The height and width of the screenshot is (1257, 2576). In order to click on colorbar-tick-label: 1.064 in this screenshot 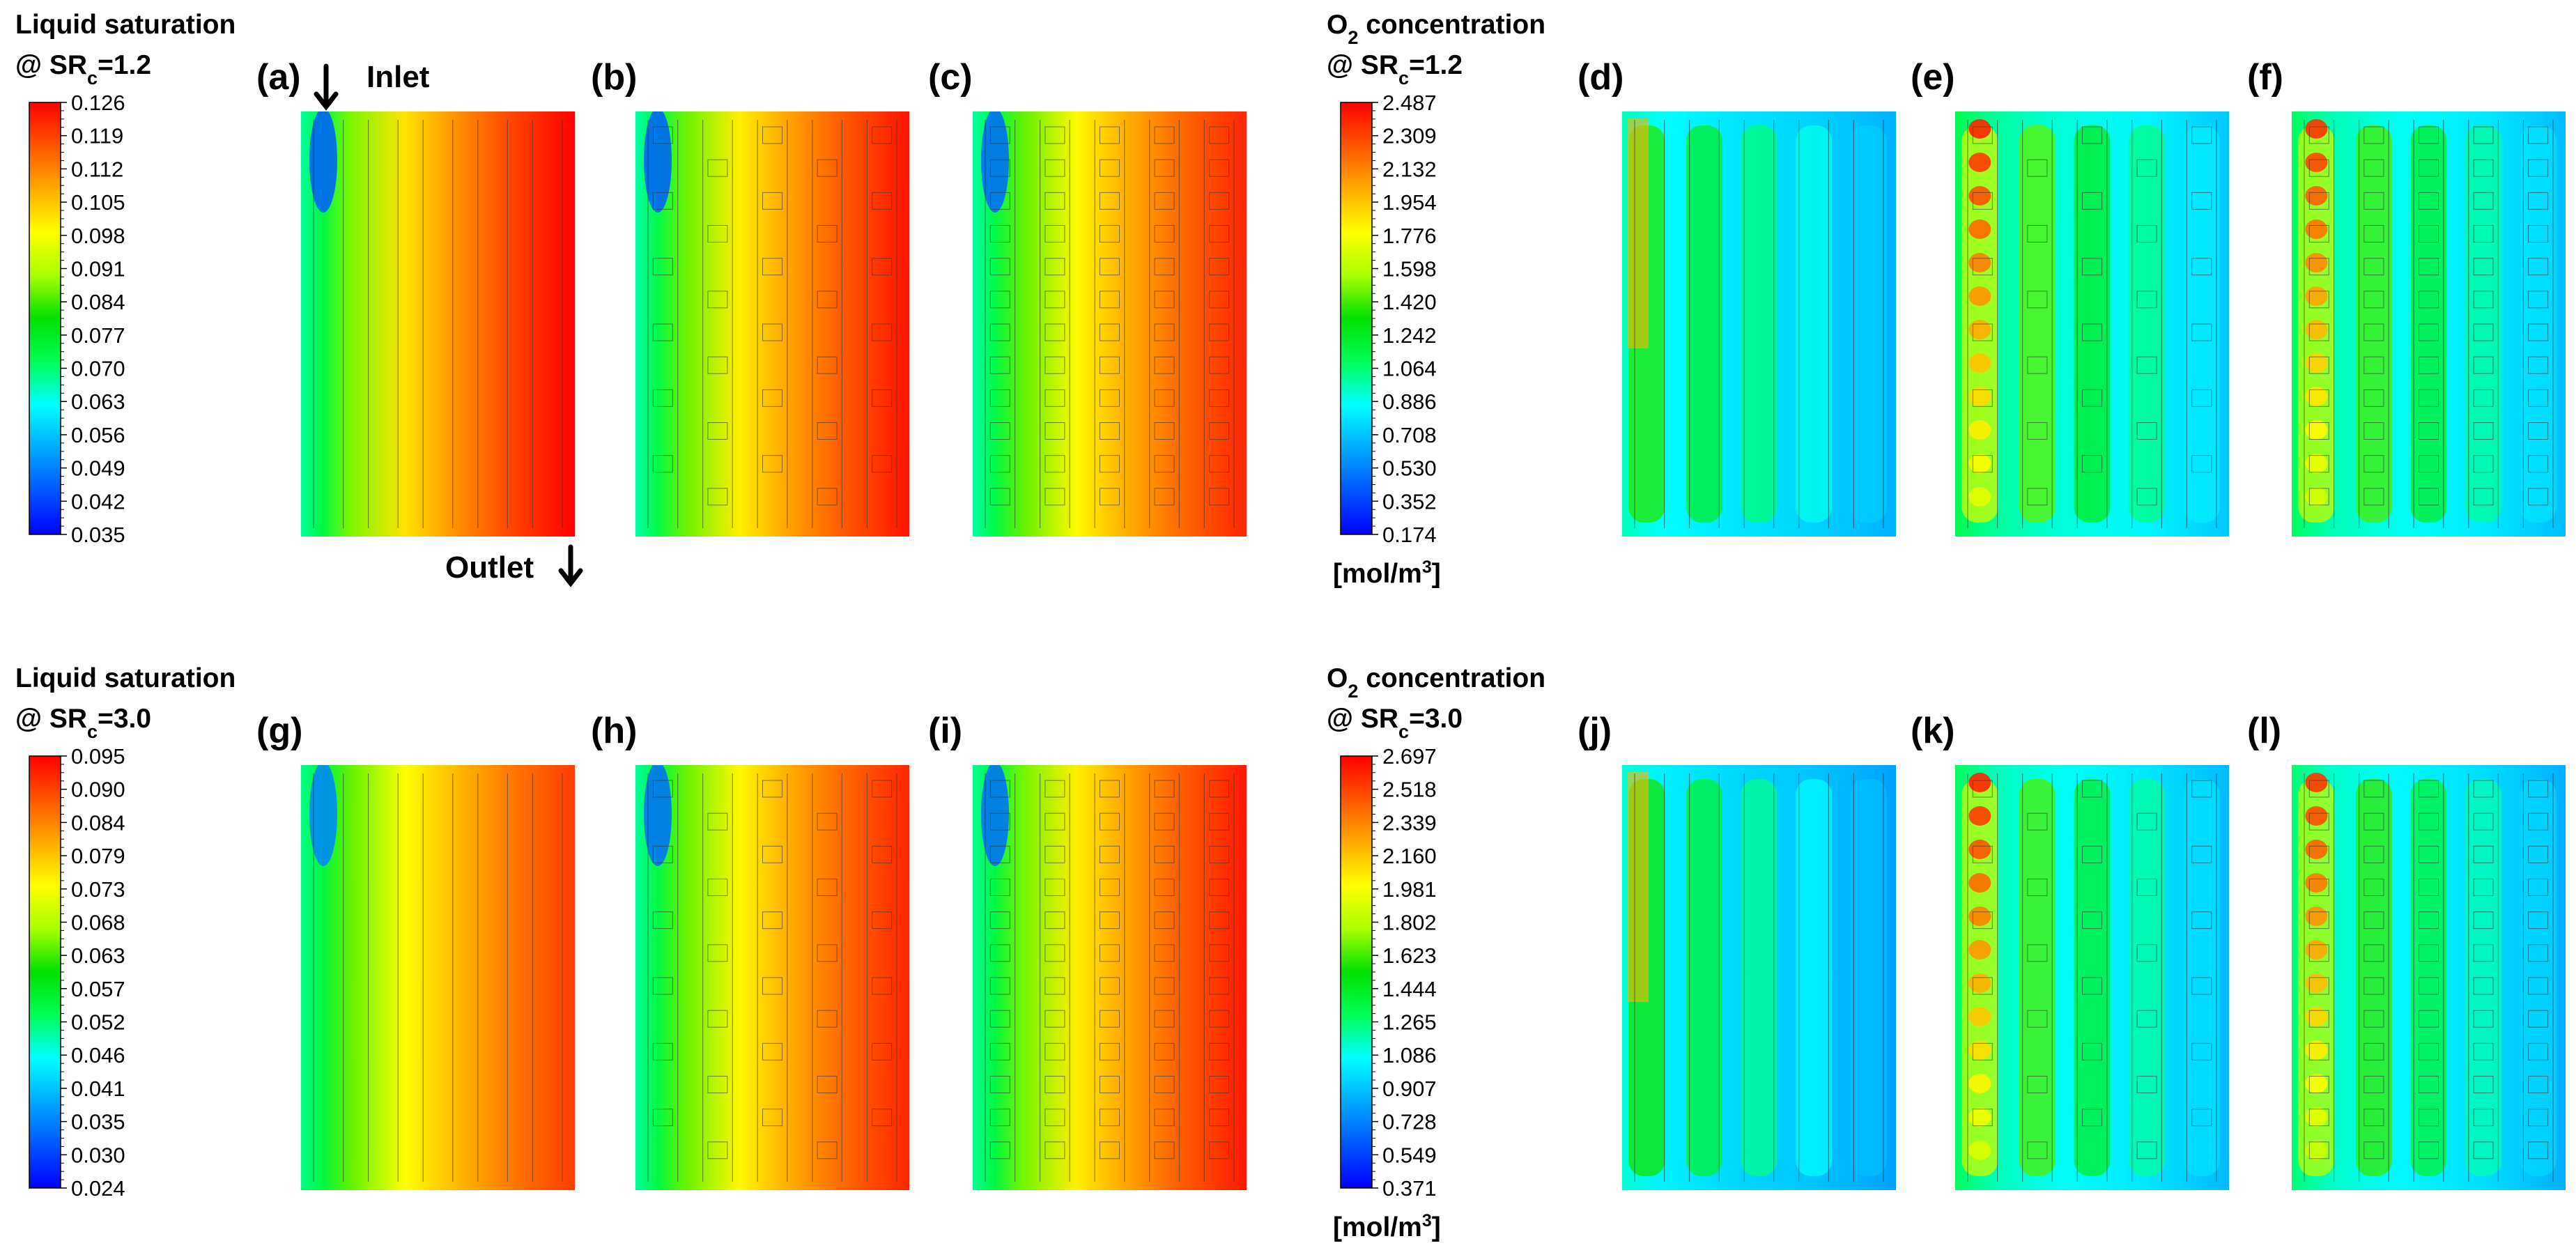, I will do `click(1409, 369)`.